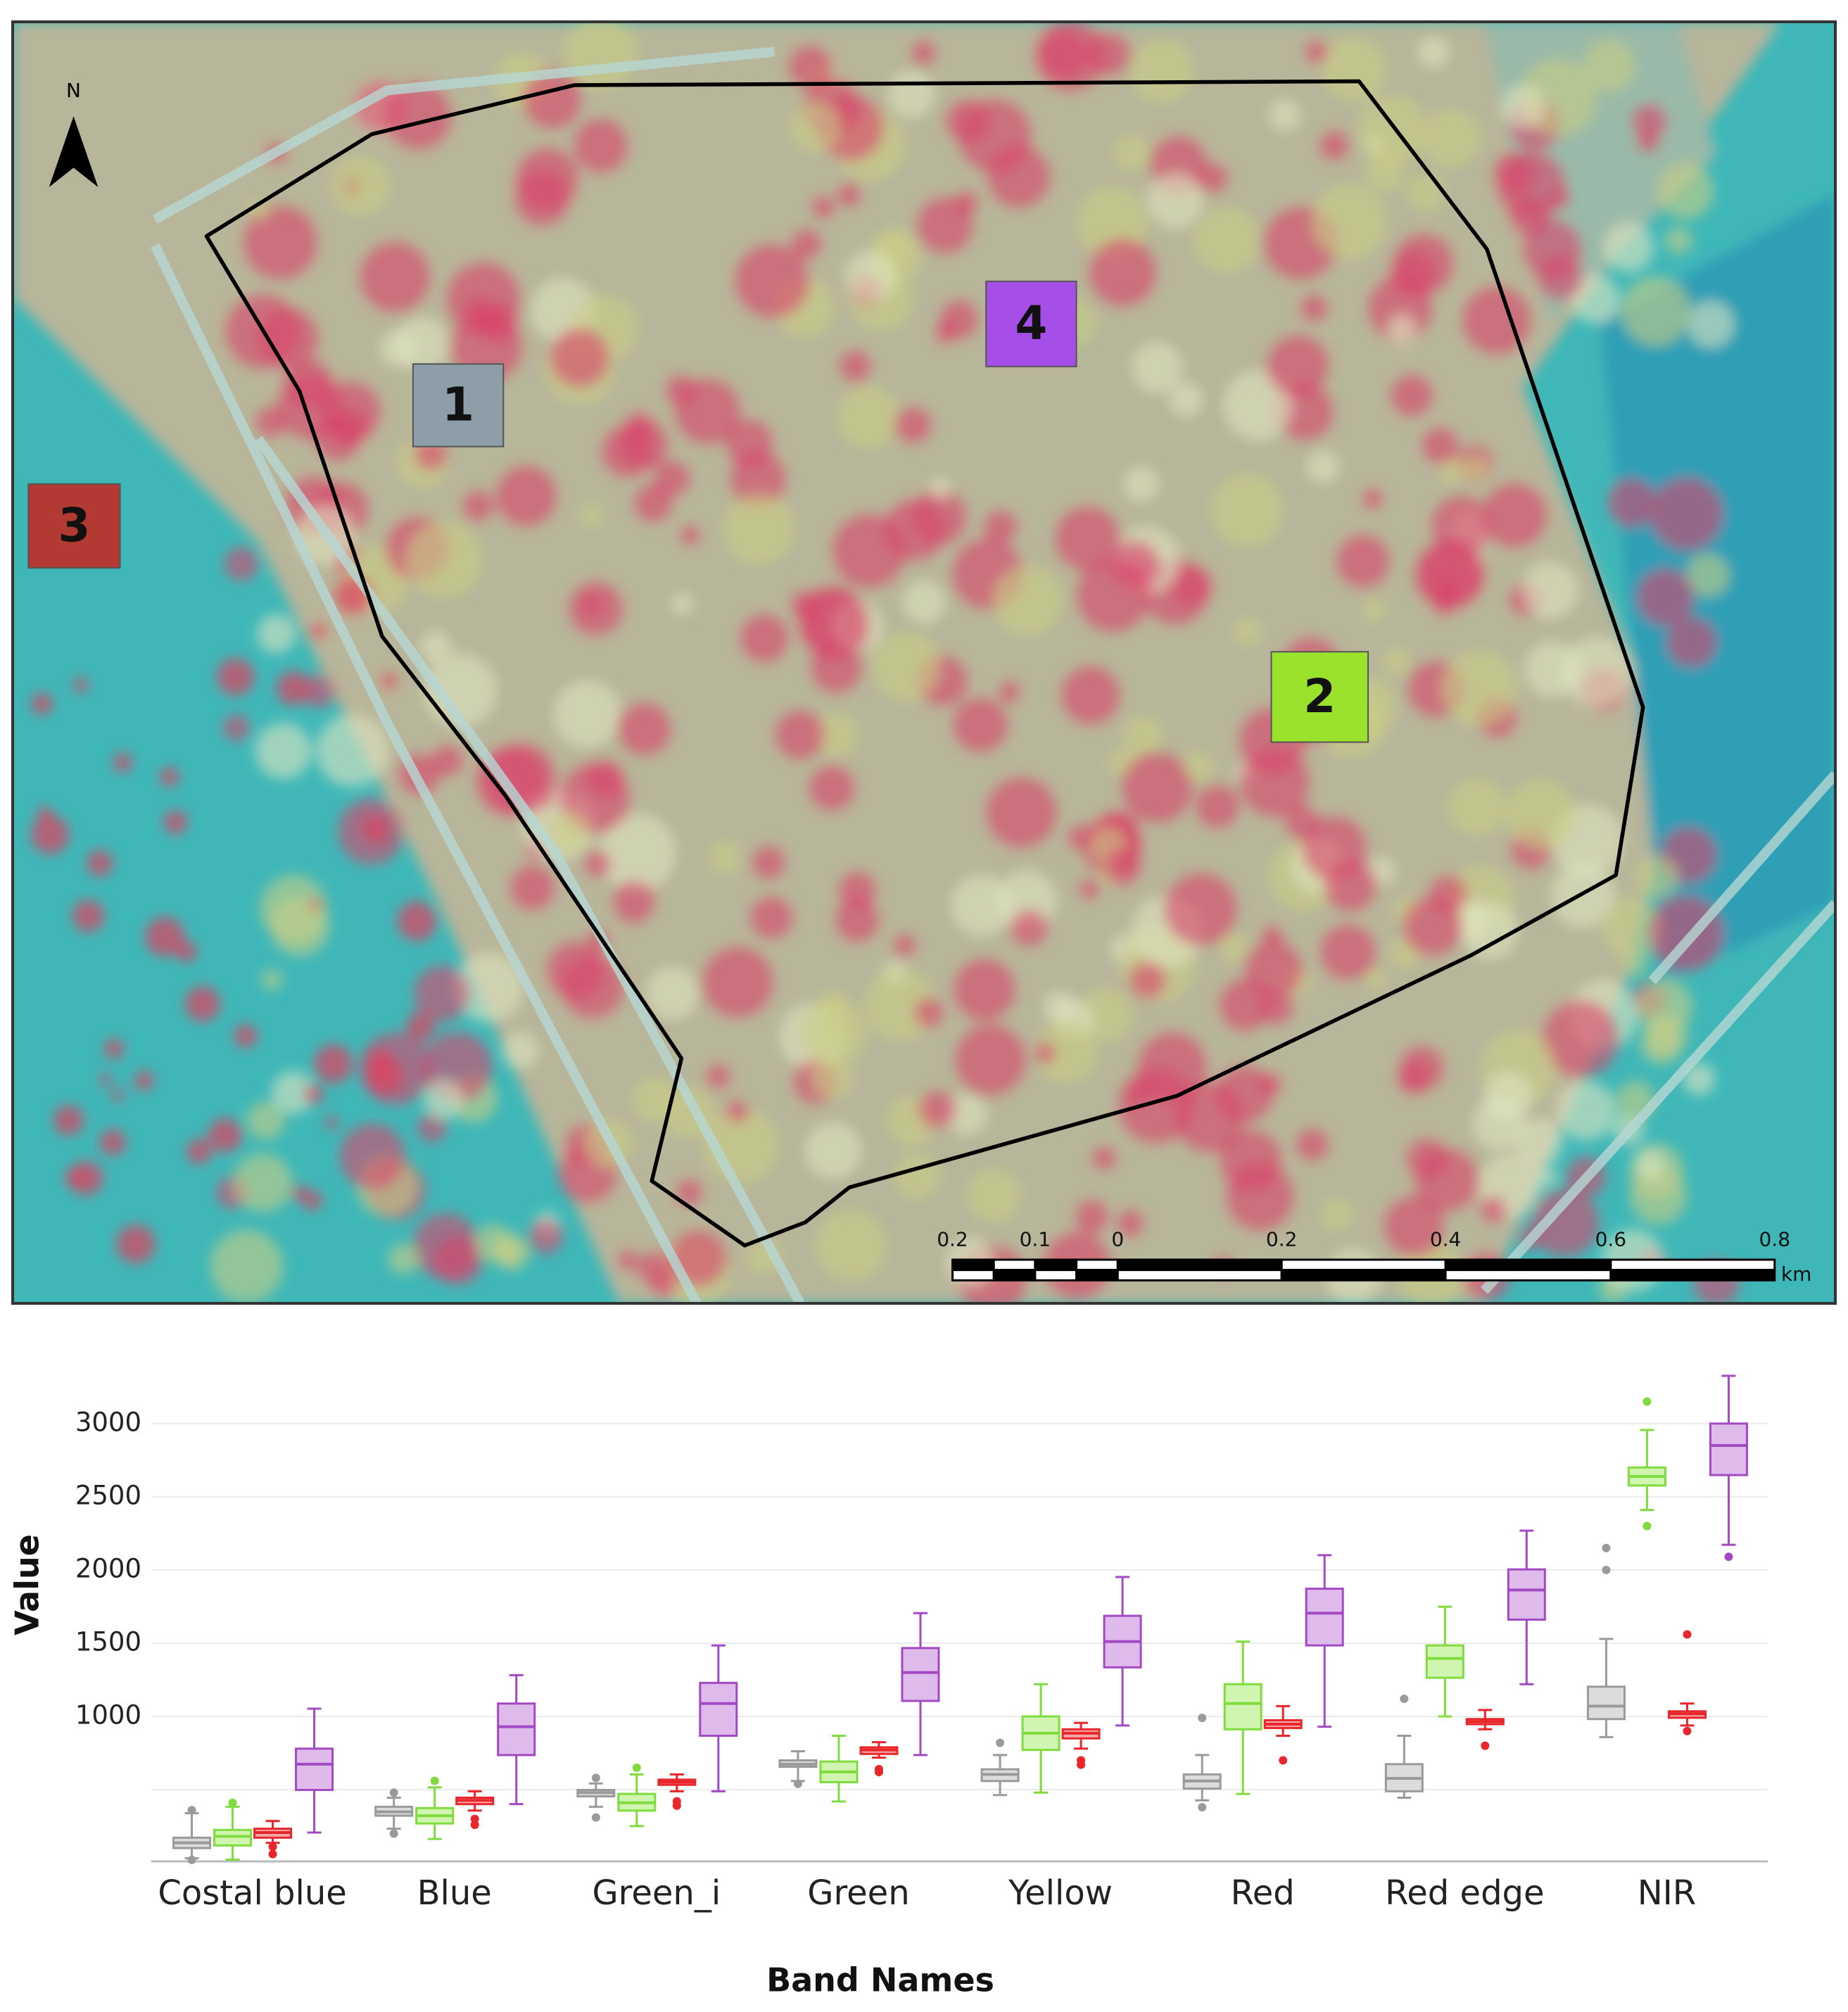 The image size is (1848, 2012). Describe the element at coordinates (953, 1239) in the screenshot. I see `scale-label: 0.2` at that location.